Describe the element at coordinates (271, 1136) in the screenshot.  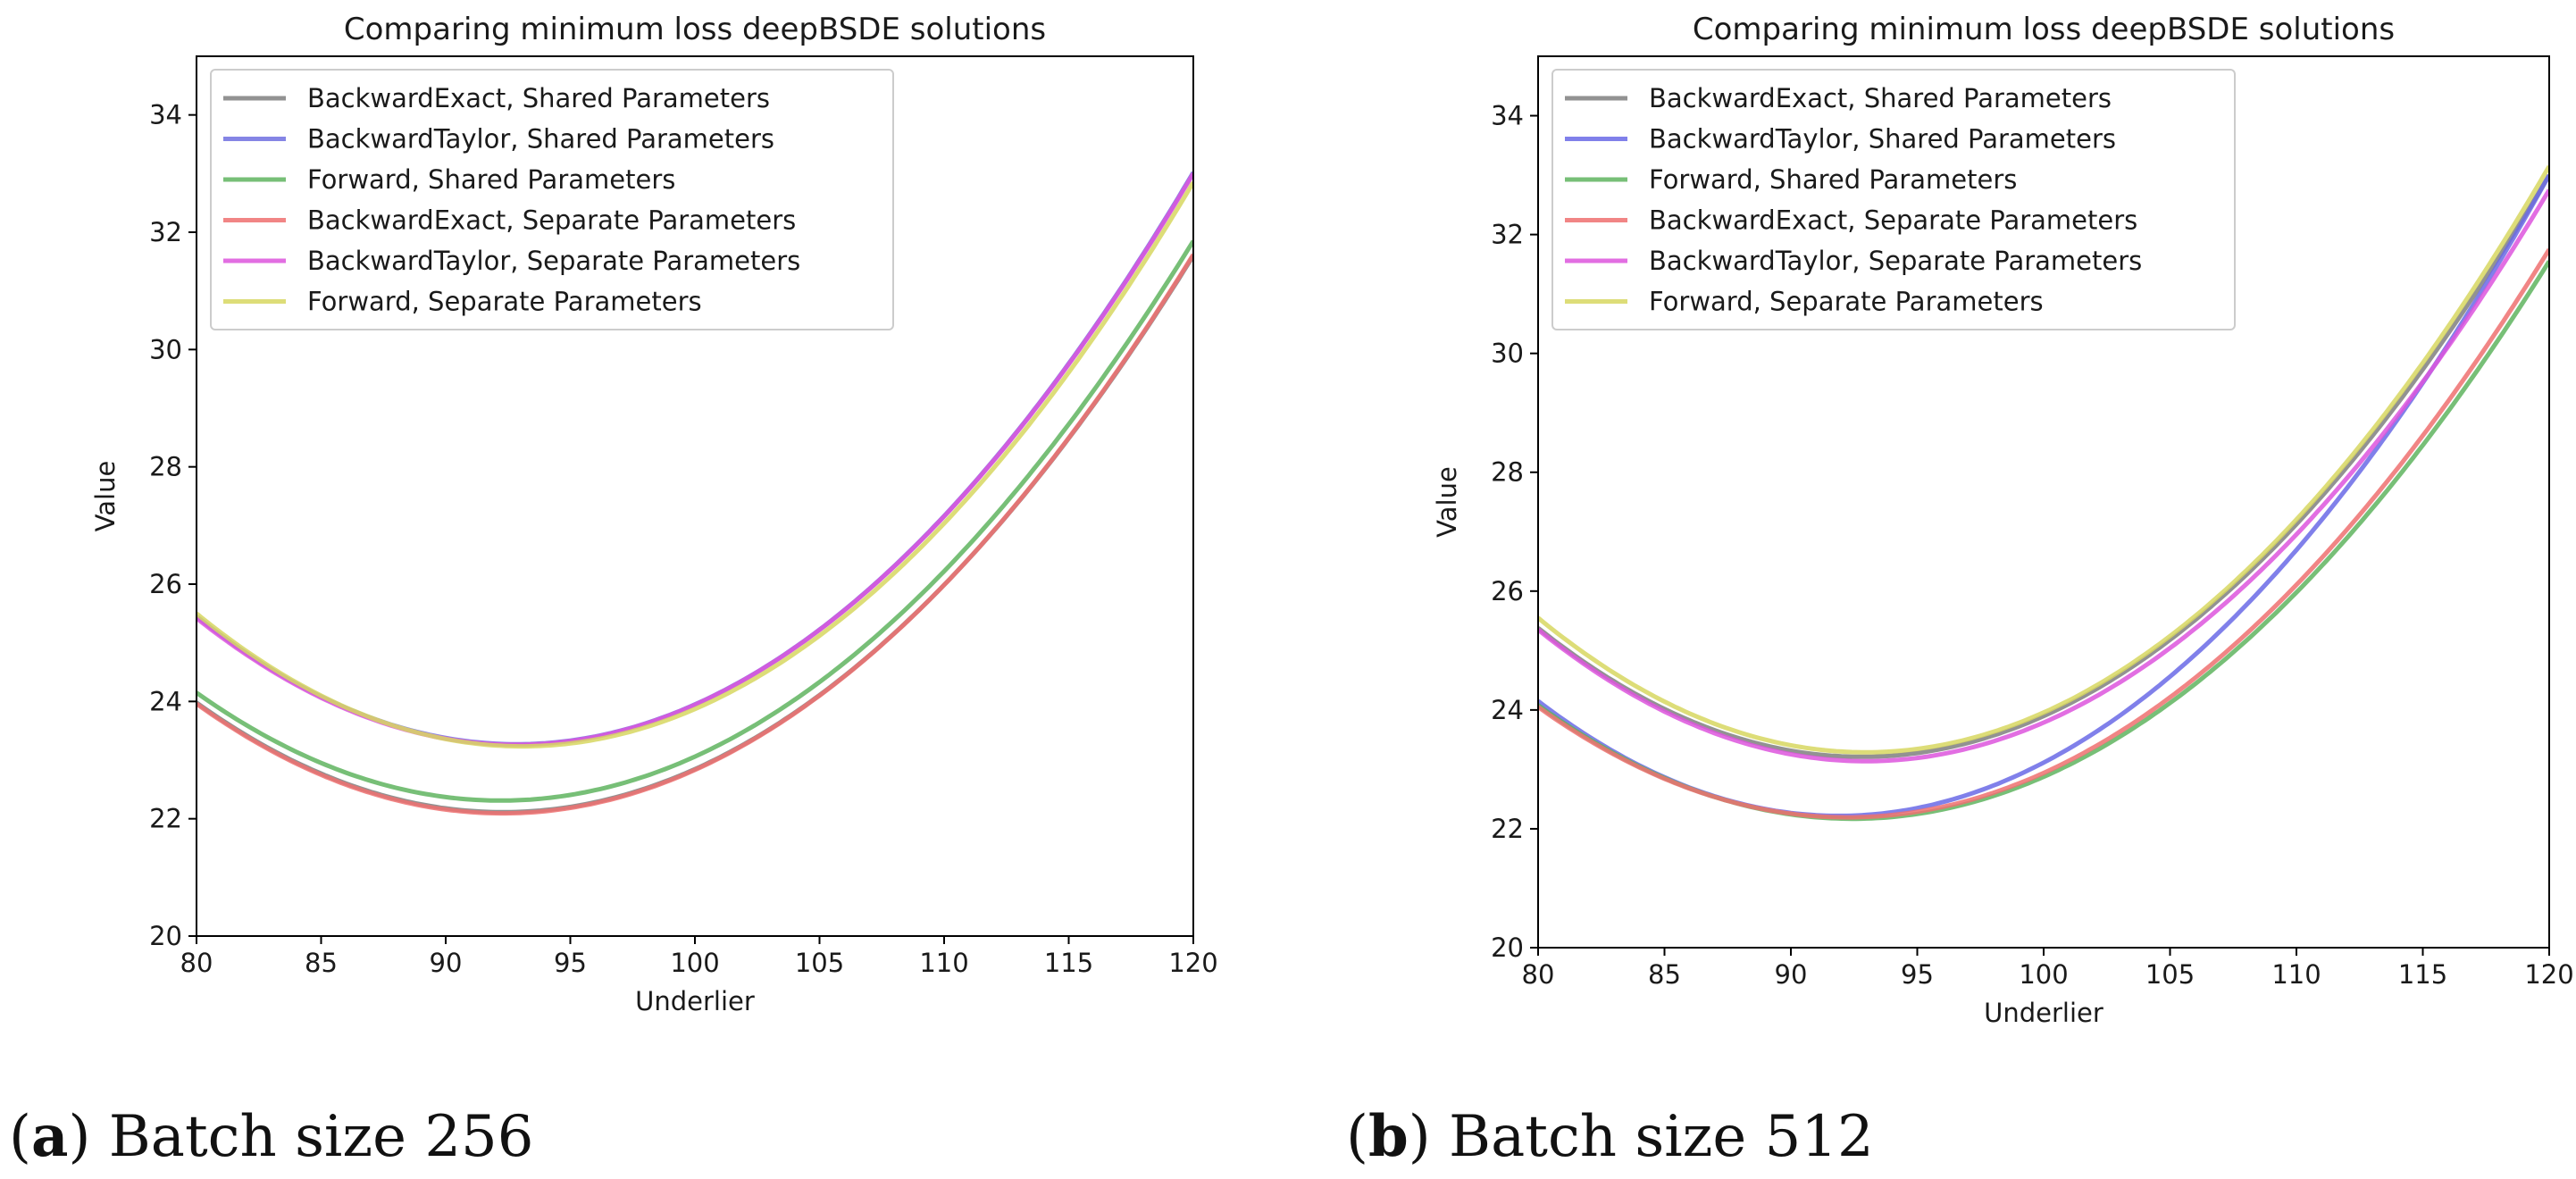
I see `caption-a: (a) Batch size 256` at that location.